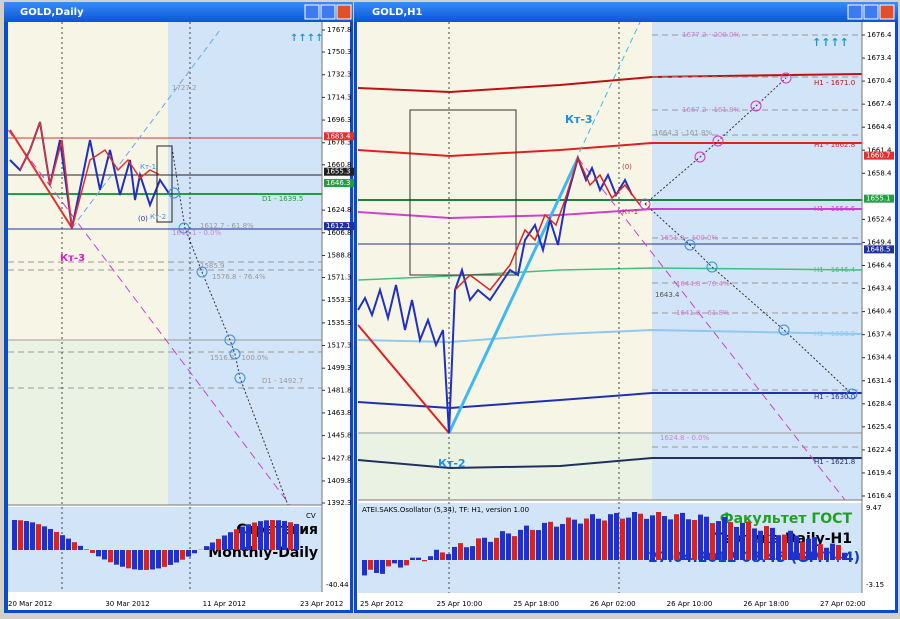 This screenshot has height=619, width=900. Describe the element at coordinates (212, 266) in the screenshot. I see `annotation: 1585.9` at that location.